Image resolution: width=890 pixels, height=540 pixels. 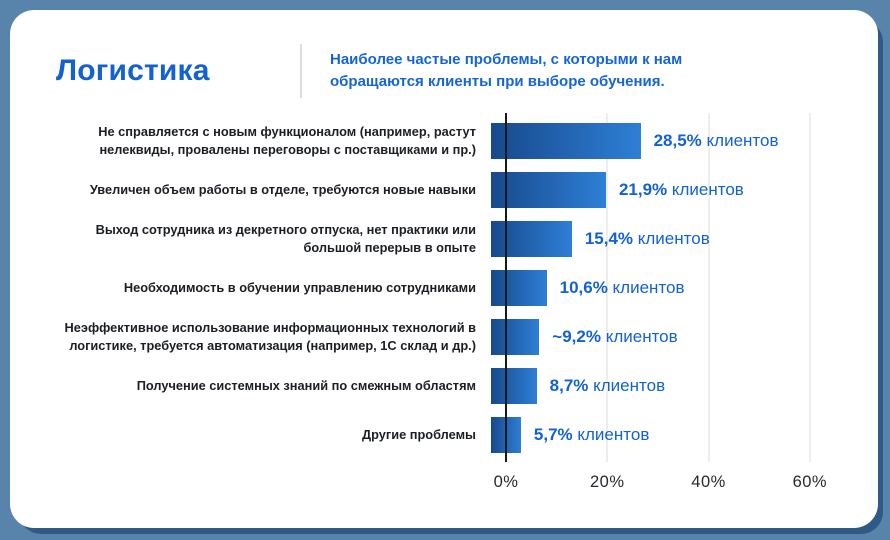 What do you see at coordinates (576, 336) in the screenshot?
I see `value-percent: ~9,2%` at bounding box center [576, 336].